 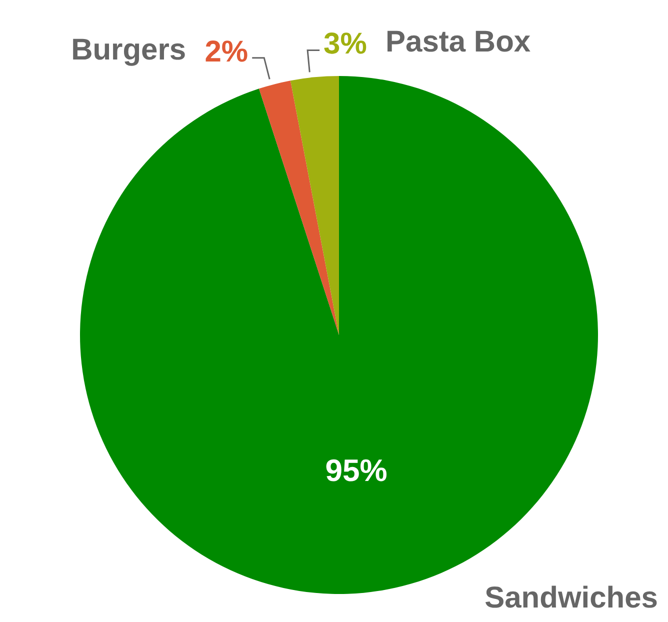 What do you see at coordinates (356, 470) in the screenshot?
I see `data-label: 95%` at bounding box center [356, 470].